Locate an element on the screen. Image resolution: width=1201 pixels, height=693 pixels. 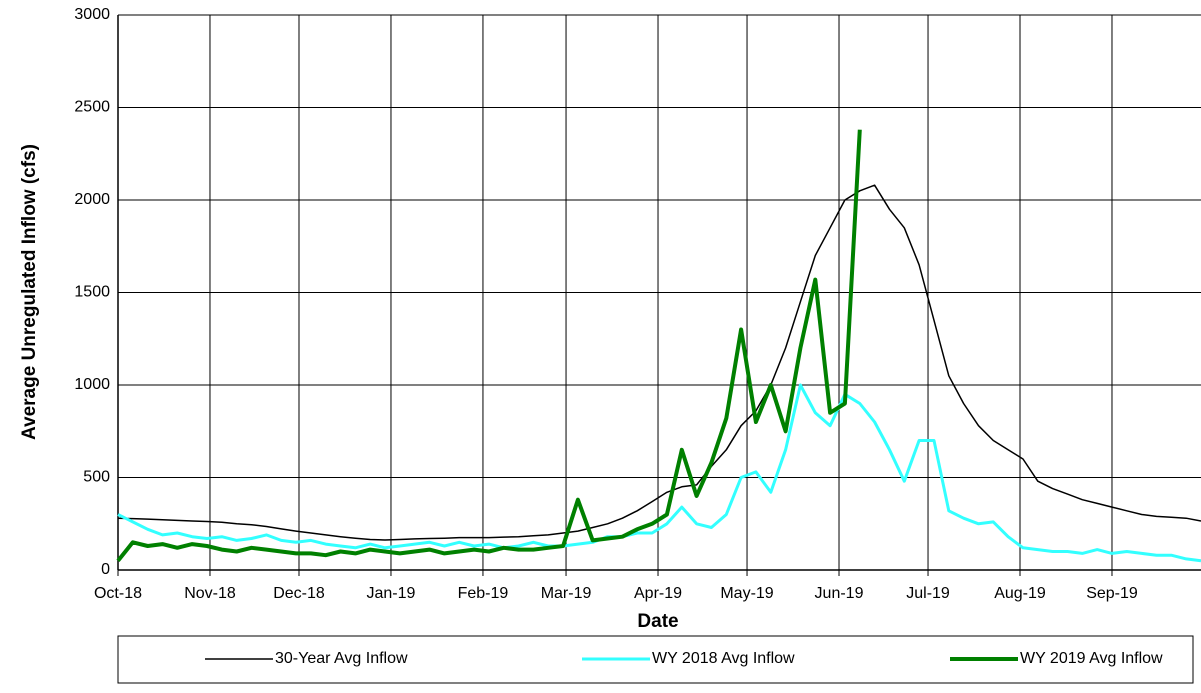
x-tick-label: Dec-18 is located at coordinates (299, 593).